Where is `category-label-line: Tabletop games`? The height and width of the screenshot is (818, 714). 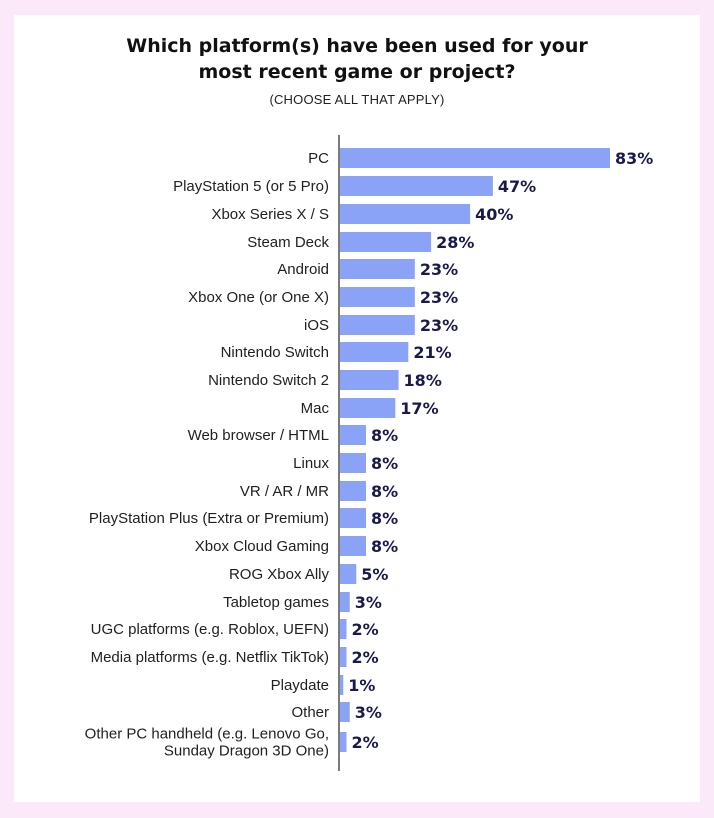
category-label-line: Tabletop games is located at coordinates (276, 602).